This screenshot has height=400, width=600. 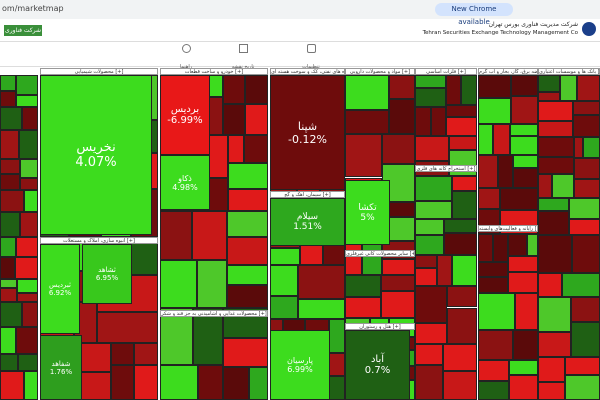 What do you see at coordinates (307, 222) in the screenshot?
I see `stock-tile: سیلام 1.51%` at bounding box center [307, 222].